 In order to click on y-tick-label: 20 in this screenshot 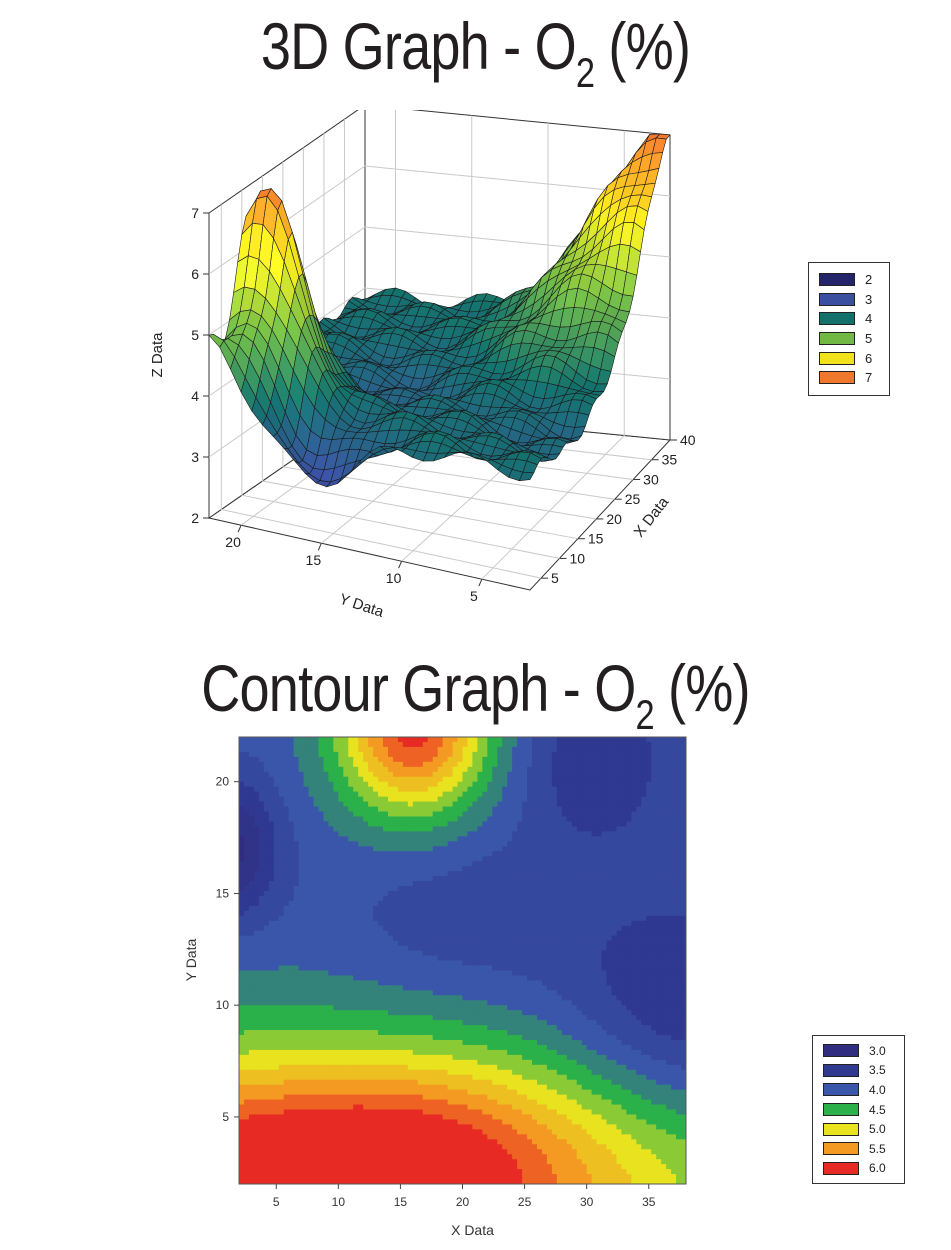, I will do `click(233, 542)`.